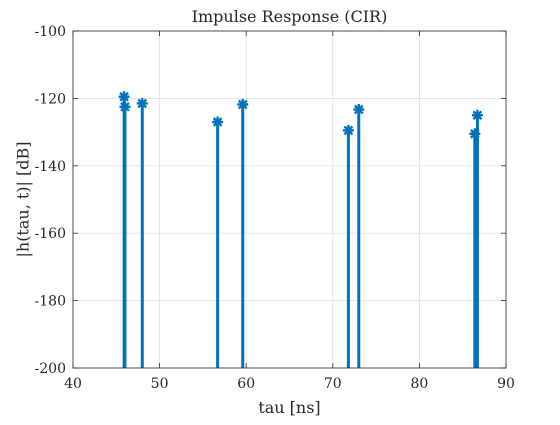 Image resolution: width=560 pixels, height=425 pixels. I want to click on x-tick-label: 60, so click(246, 384).